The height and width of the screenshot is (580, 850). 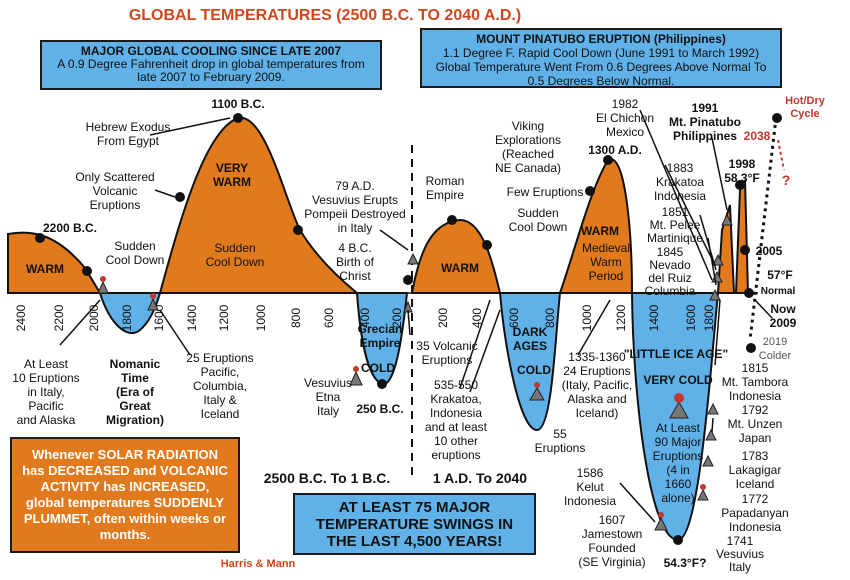 What do you see at coordinates (296, 318) in the screenshot?
I see `bc-tick-800: 800` at bounding box center [296, 318].